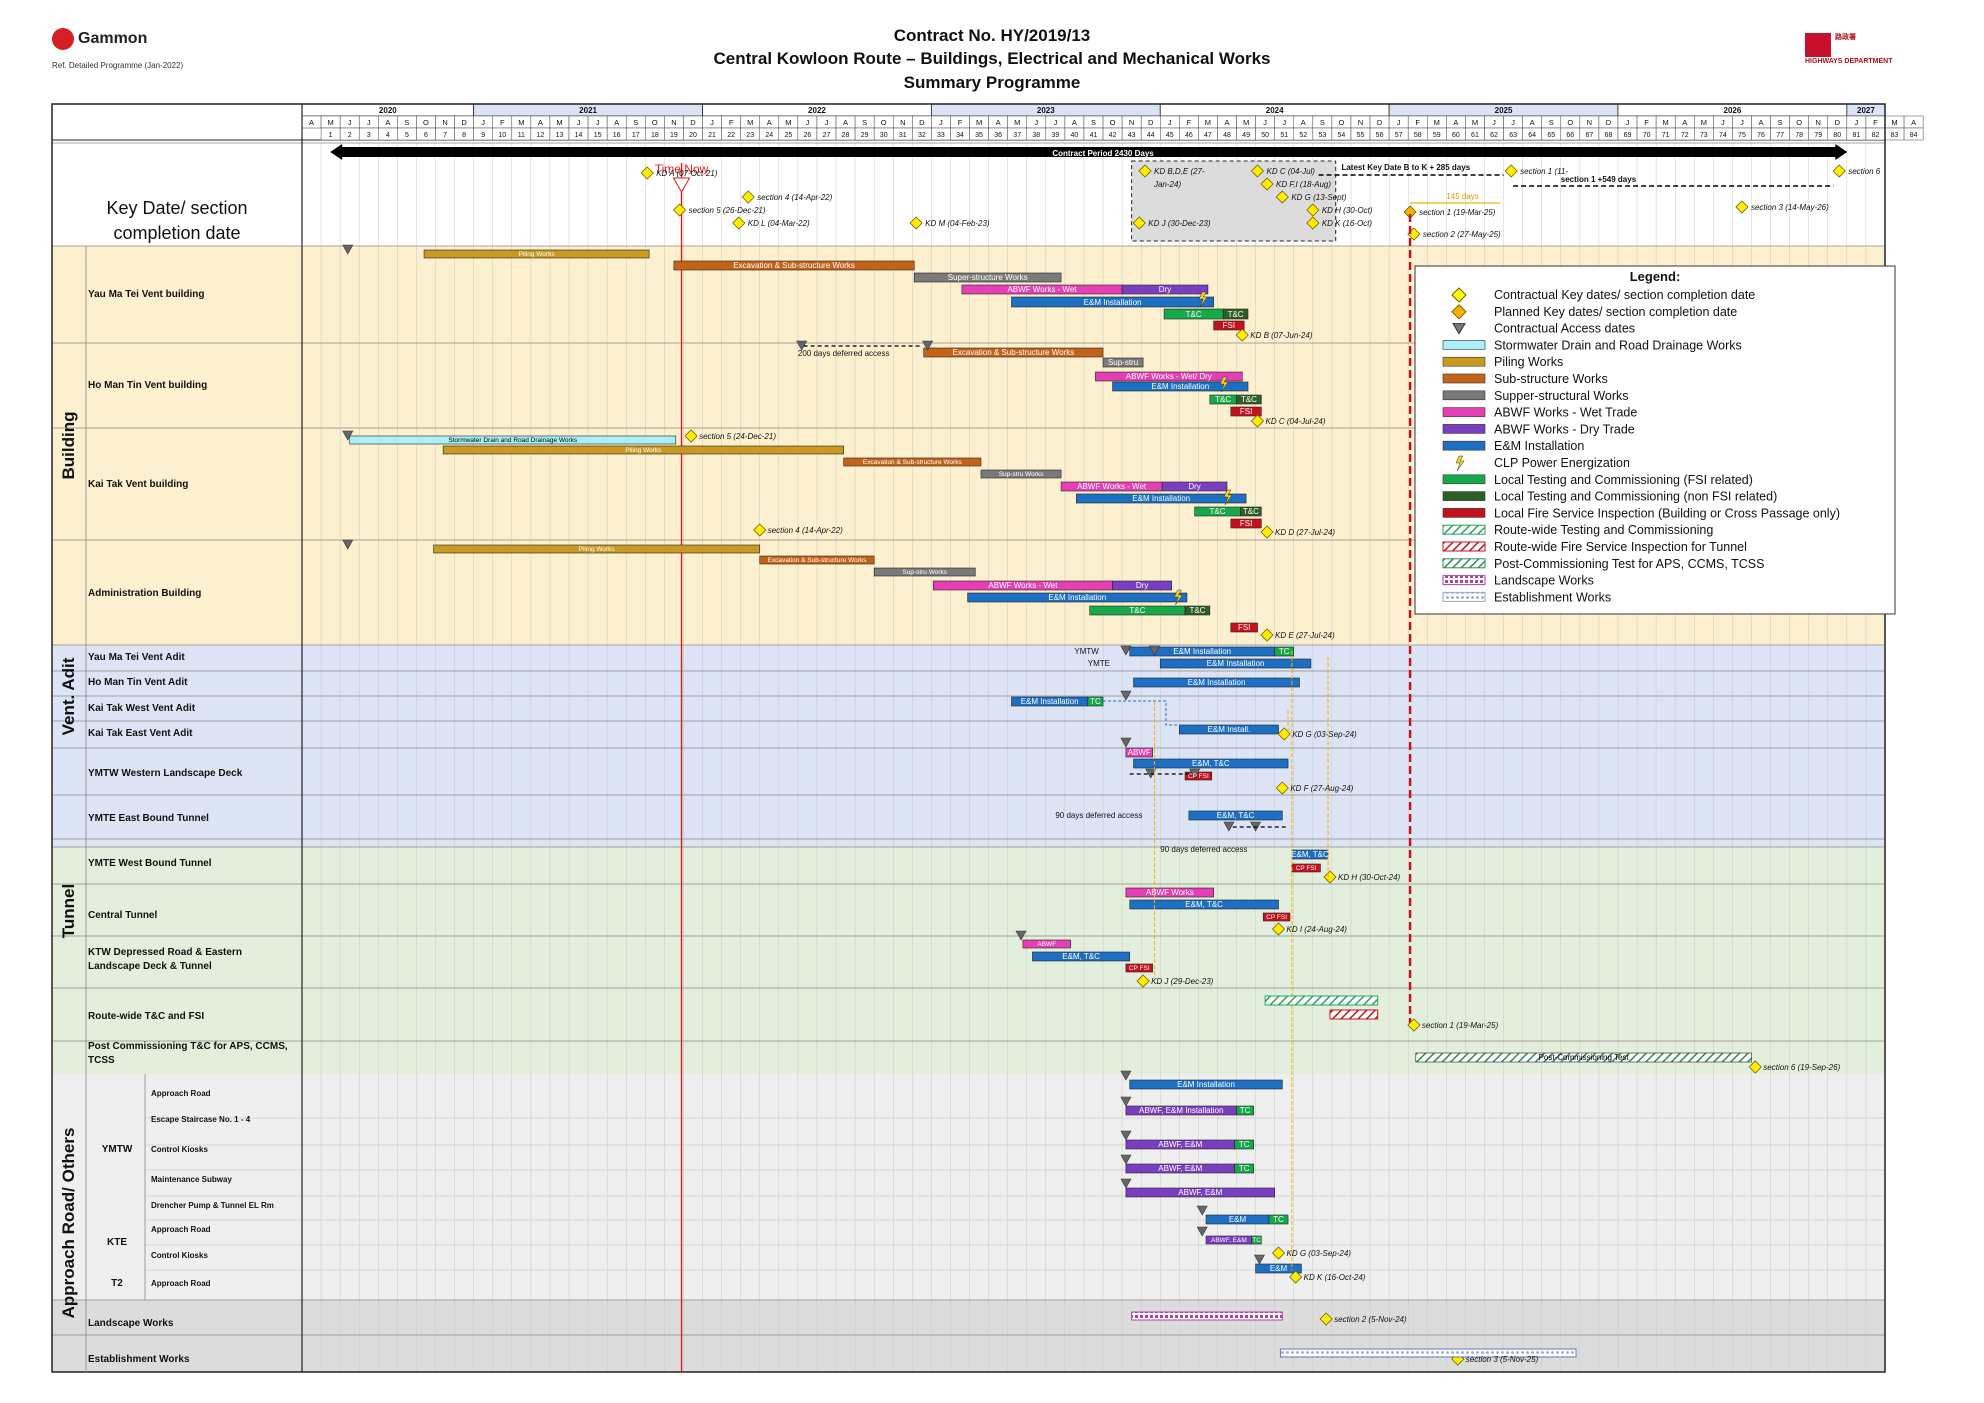 The width and height of the screenshot is (1984, 1403). Describe the element at coordinates (1055, 135) in the screenshot. I see `index-label: 39` at that location.